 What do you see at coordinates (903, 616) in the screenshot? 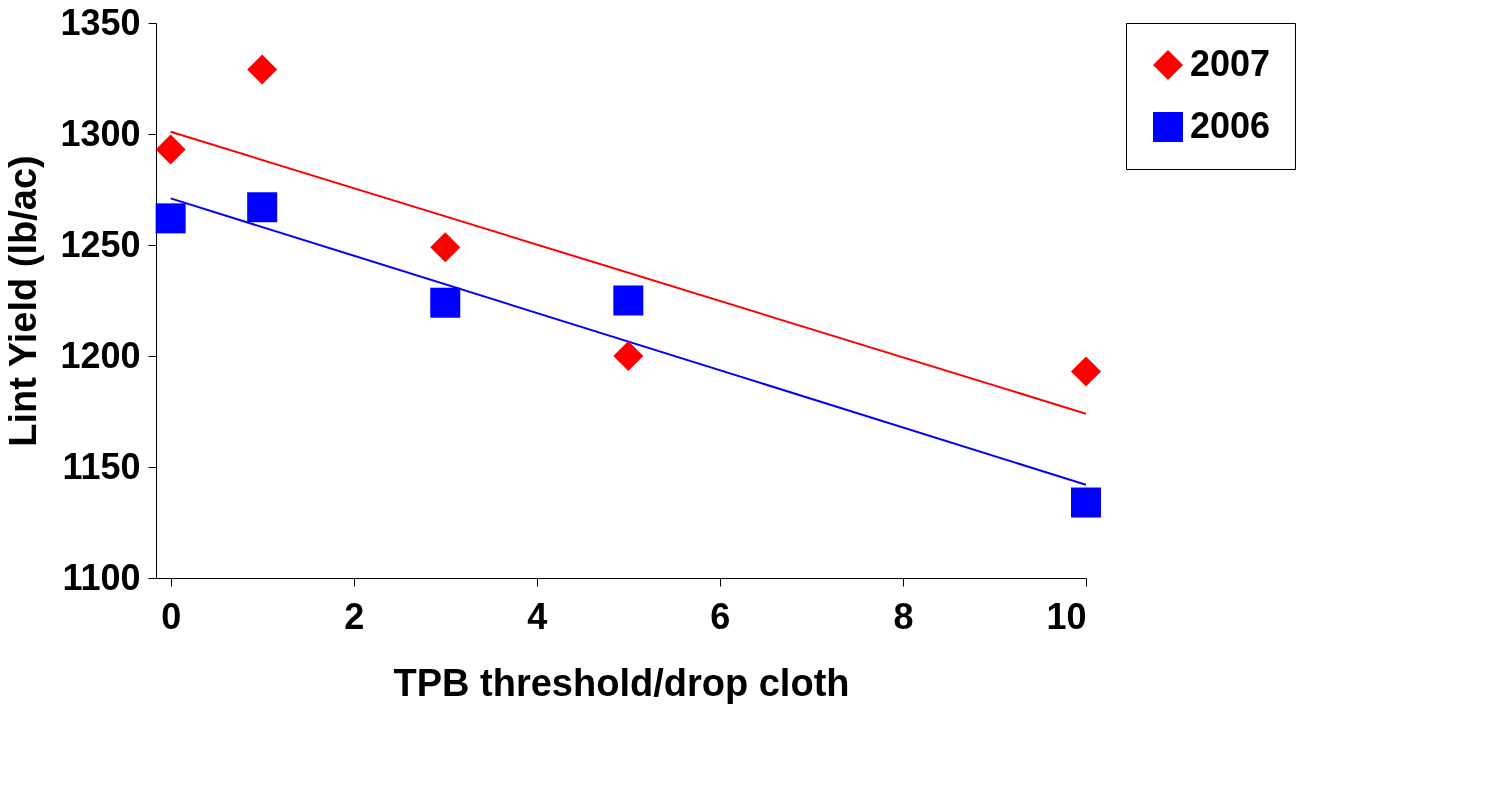
I see `x-tick-label: 8` at bounding box center [903, 616].